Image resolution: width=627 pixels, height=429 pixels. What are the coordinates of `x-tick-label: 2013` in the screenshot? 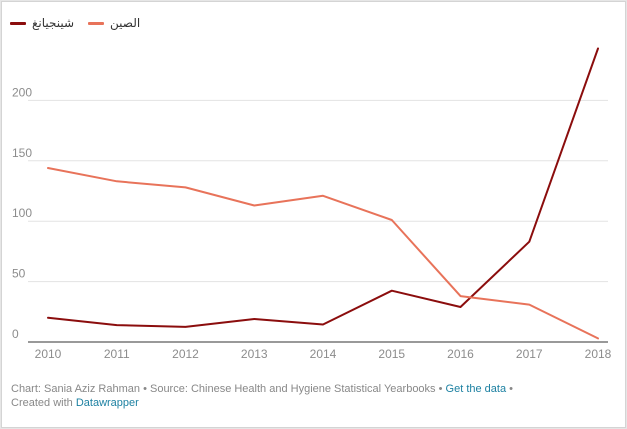 It's located at (254, 354).